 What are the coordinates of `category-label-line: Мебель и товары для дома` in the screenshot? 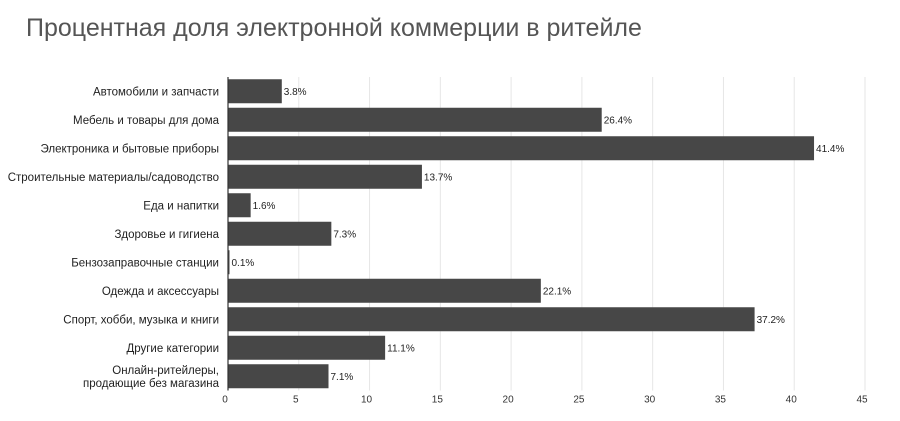 It's located at (146, 121).